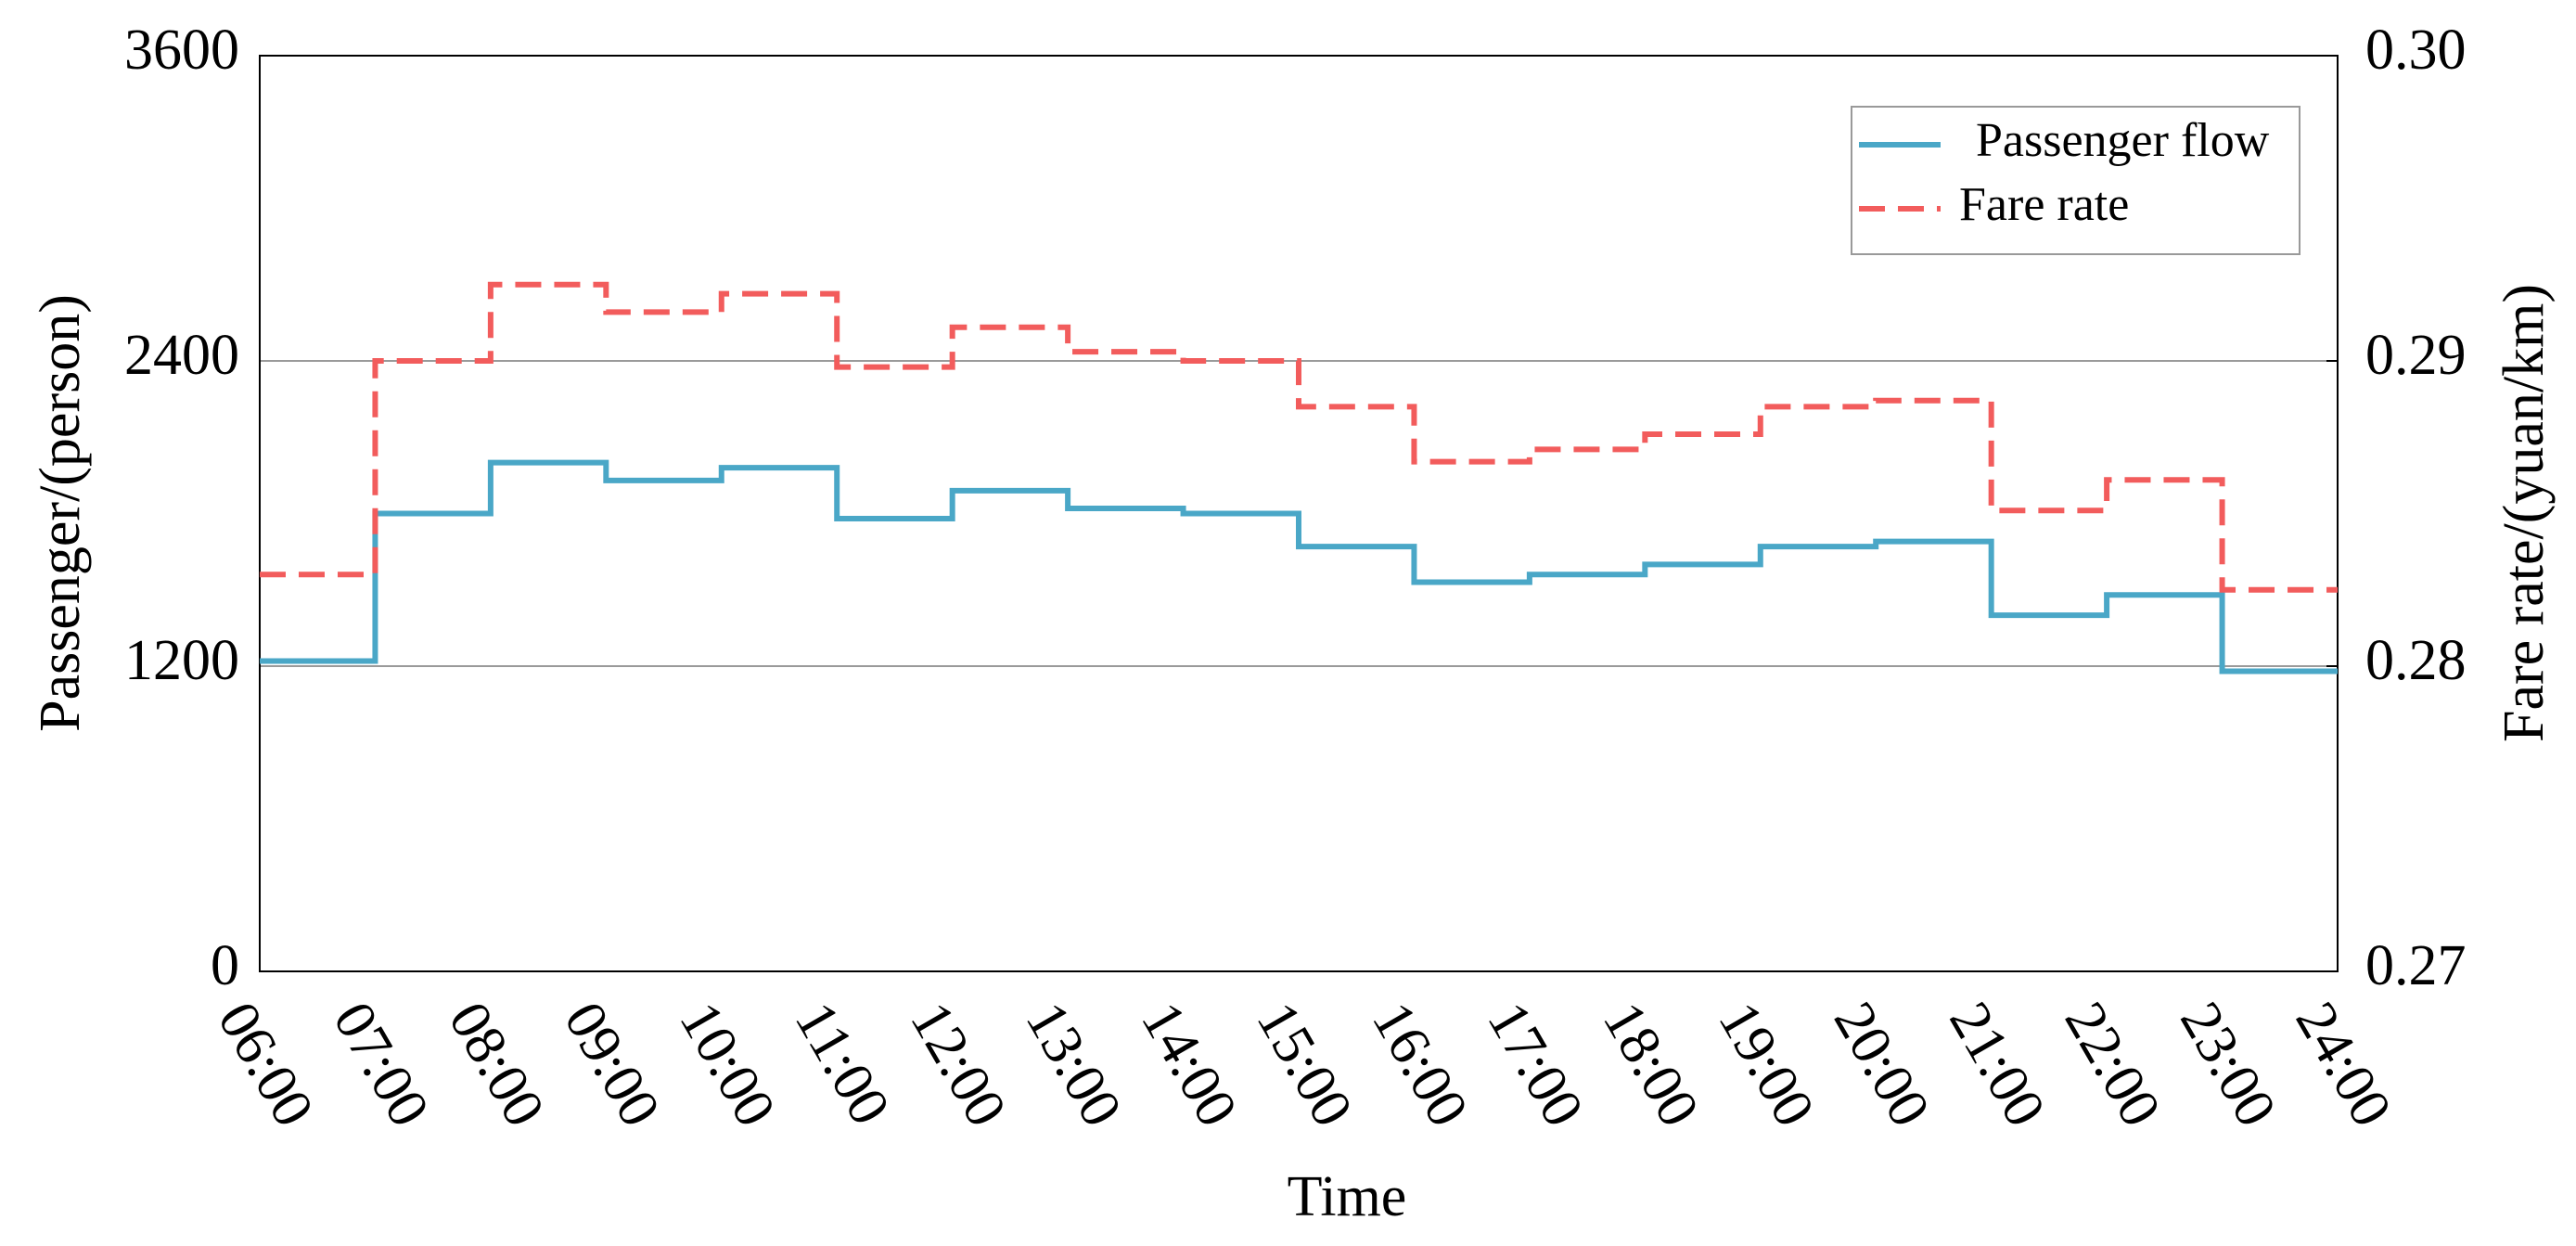 The image size is (2576, 1246). I want to click on y2-tick-label: 0.27, so click(2416, 965).